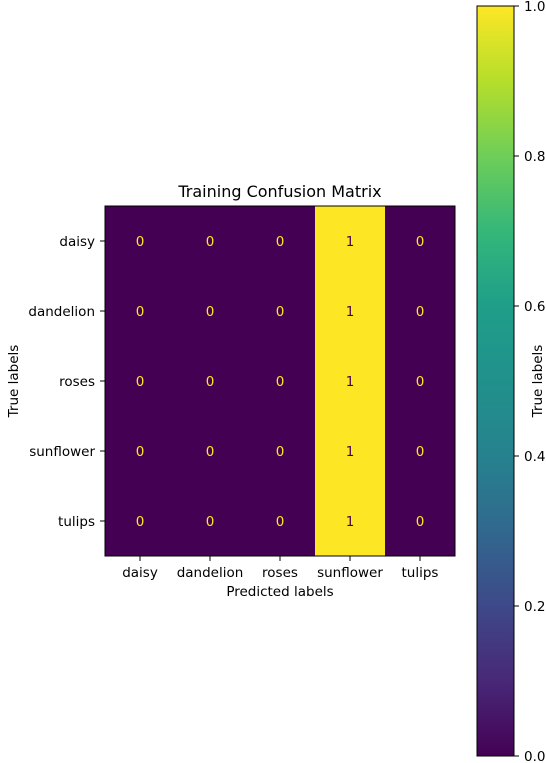  What do you see at coordinates (534, 457) in the screenshot?
I see `colorbar-tick-label: 0.4` at bounding box center [534, 457].